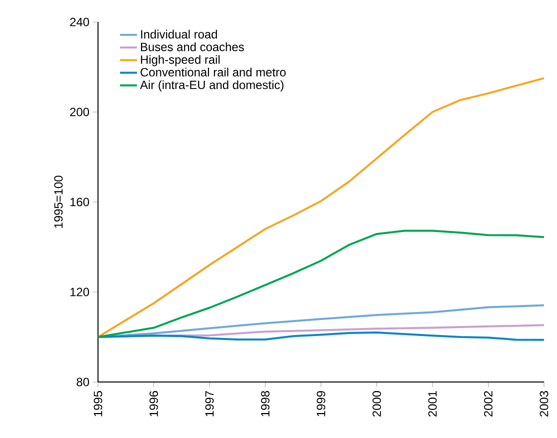  I want to click on y-tick-label: 120, so click(80, 292).